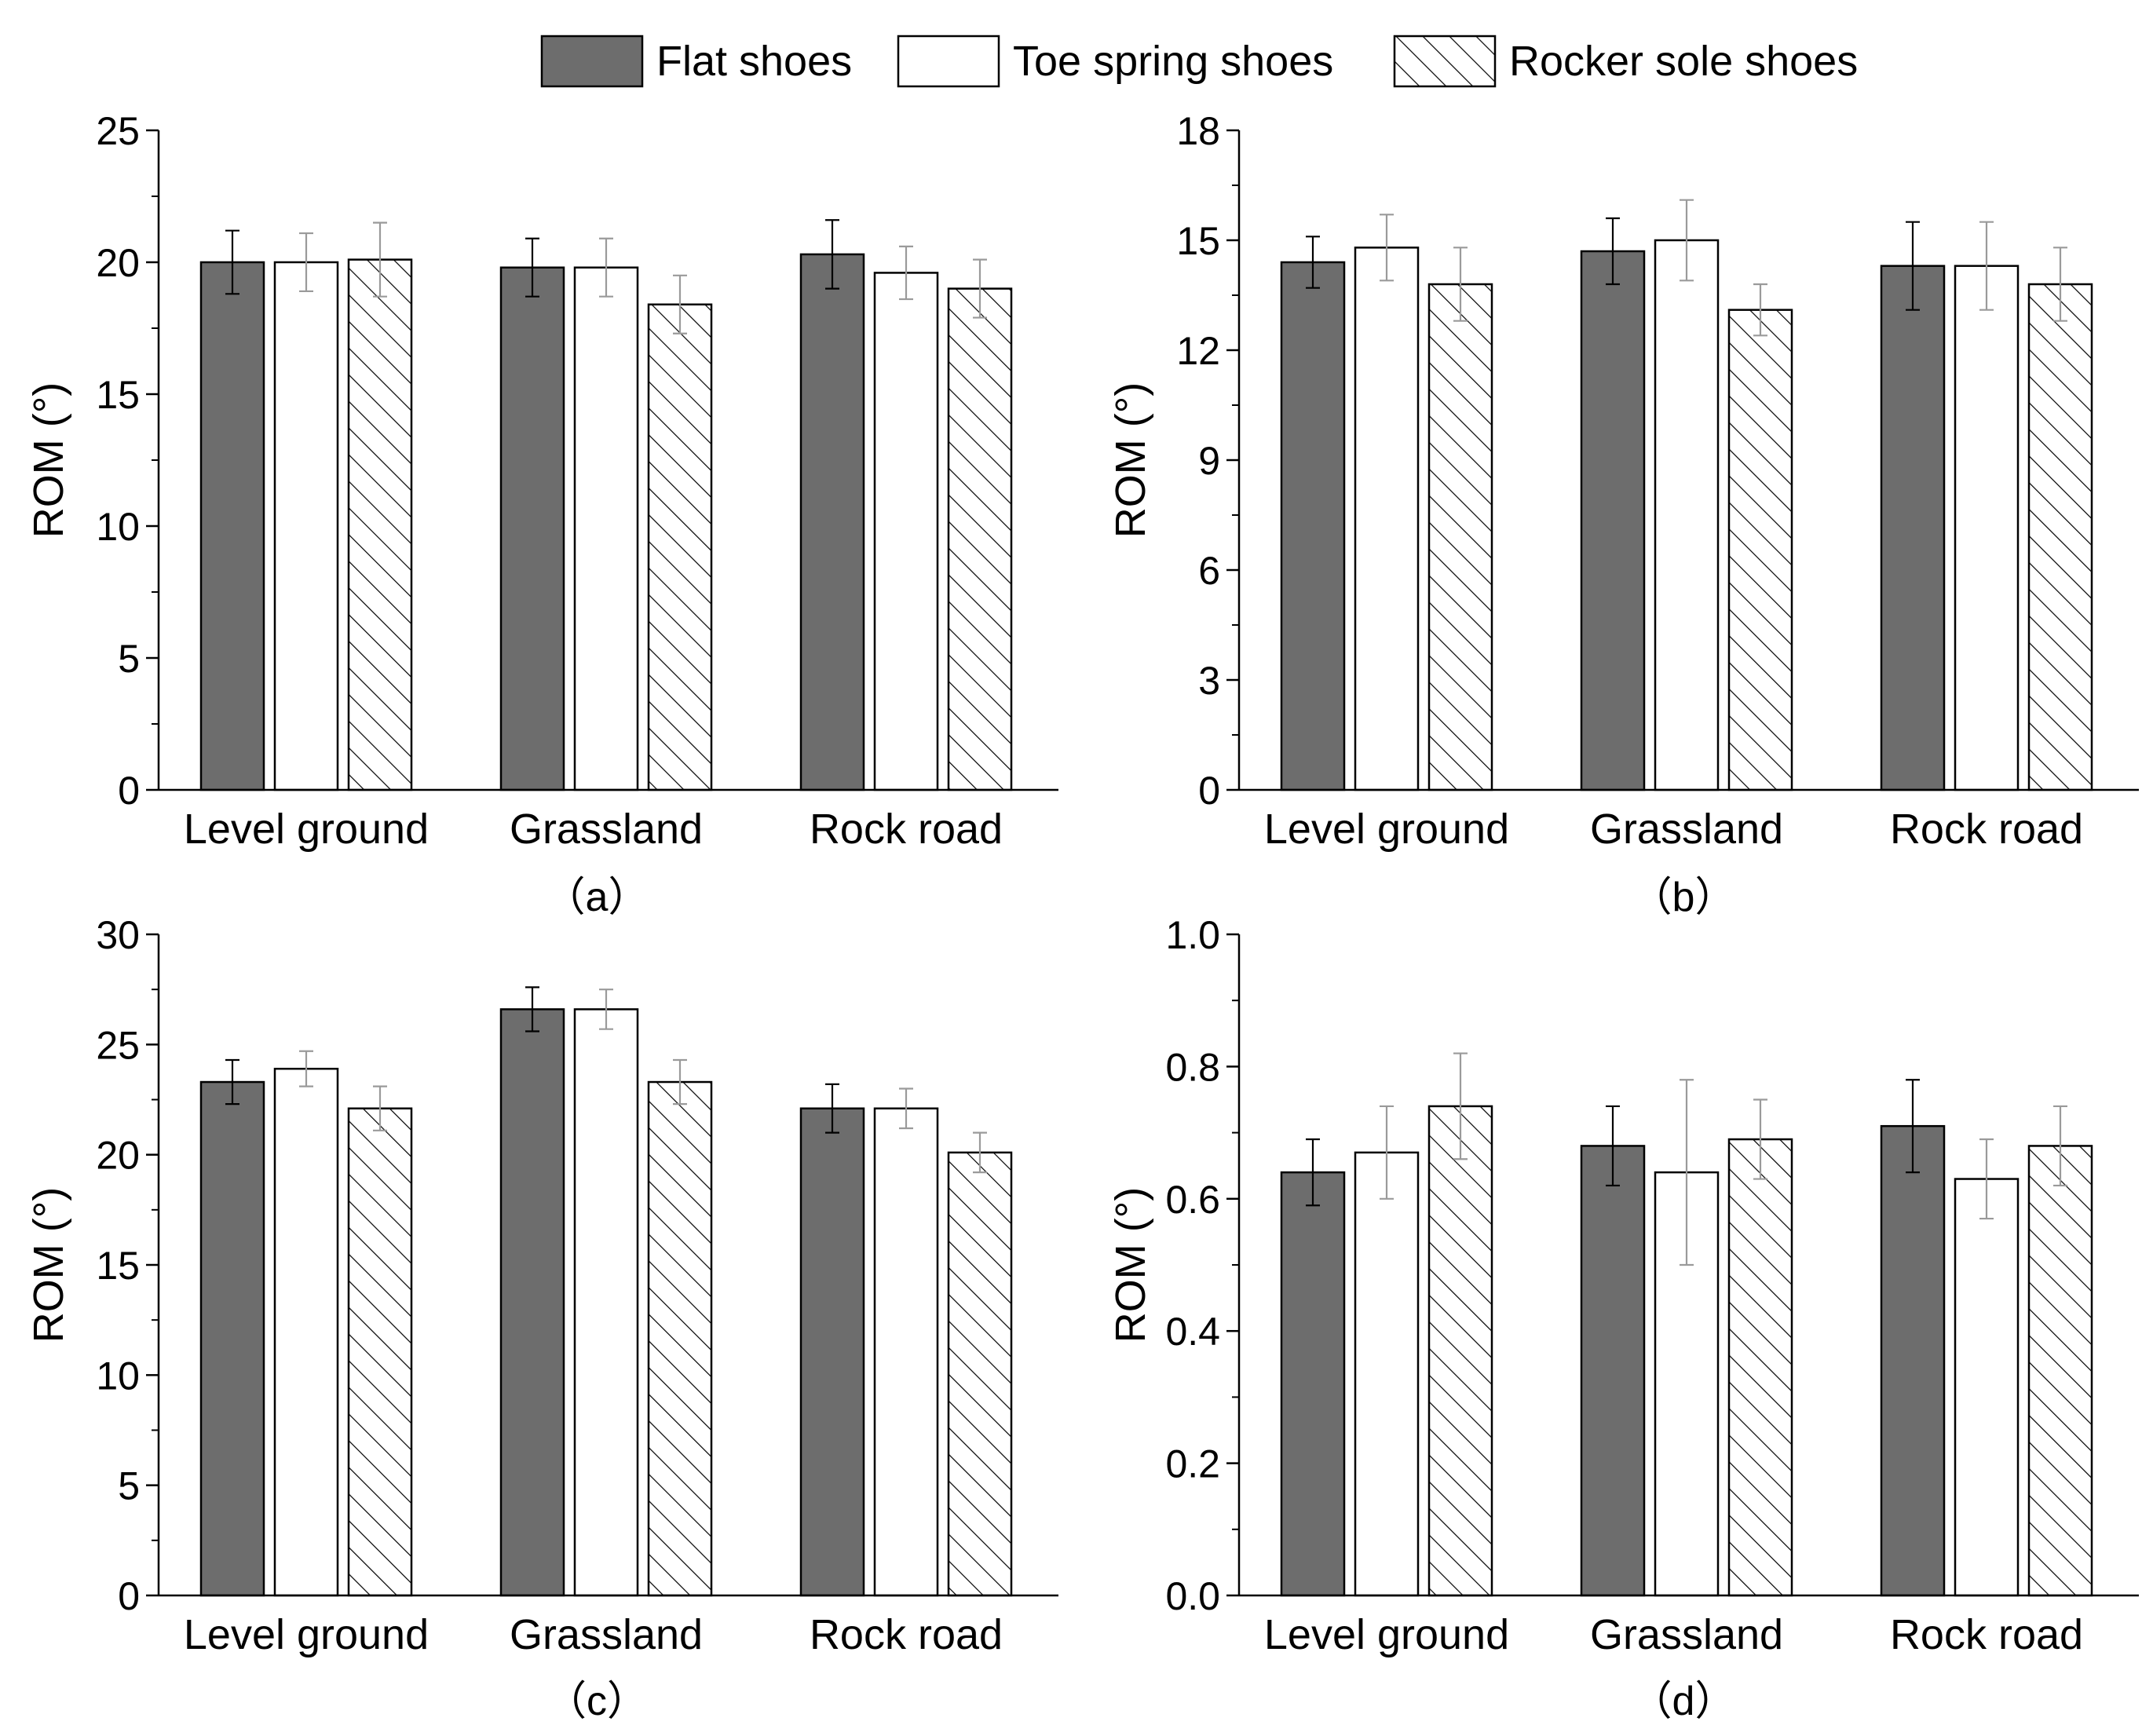 Image resolution: width=2153 pixels, height=1736 pixels. Describe the element at coordinates (1198, 131) in the screenshot. I see `y-tick-label: 18` at that location.